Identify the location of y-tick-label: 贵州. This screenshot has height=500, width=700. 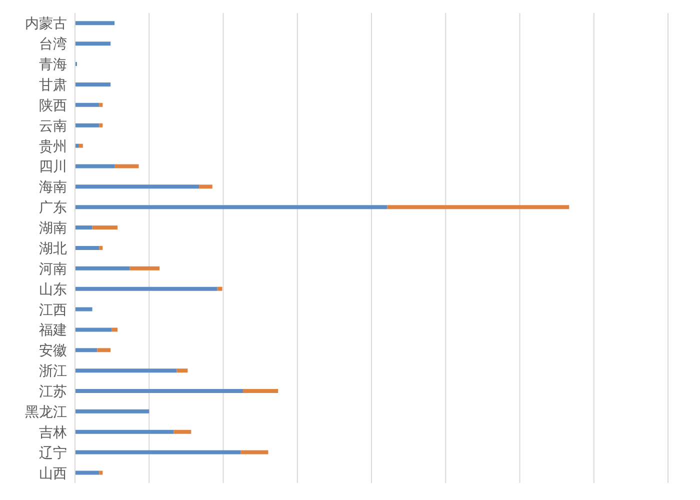
(53, 146).